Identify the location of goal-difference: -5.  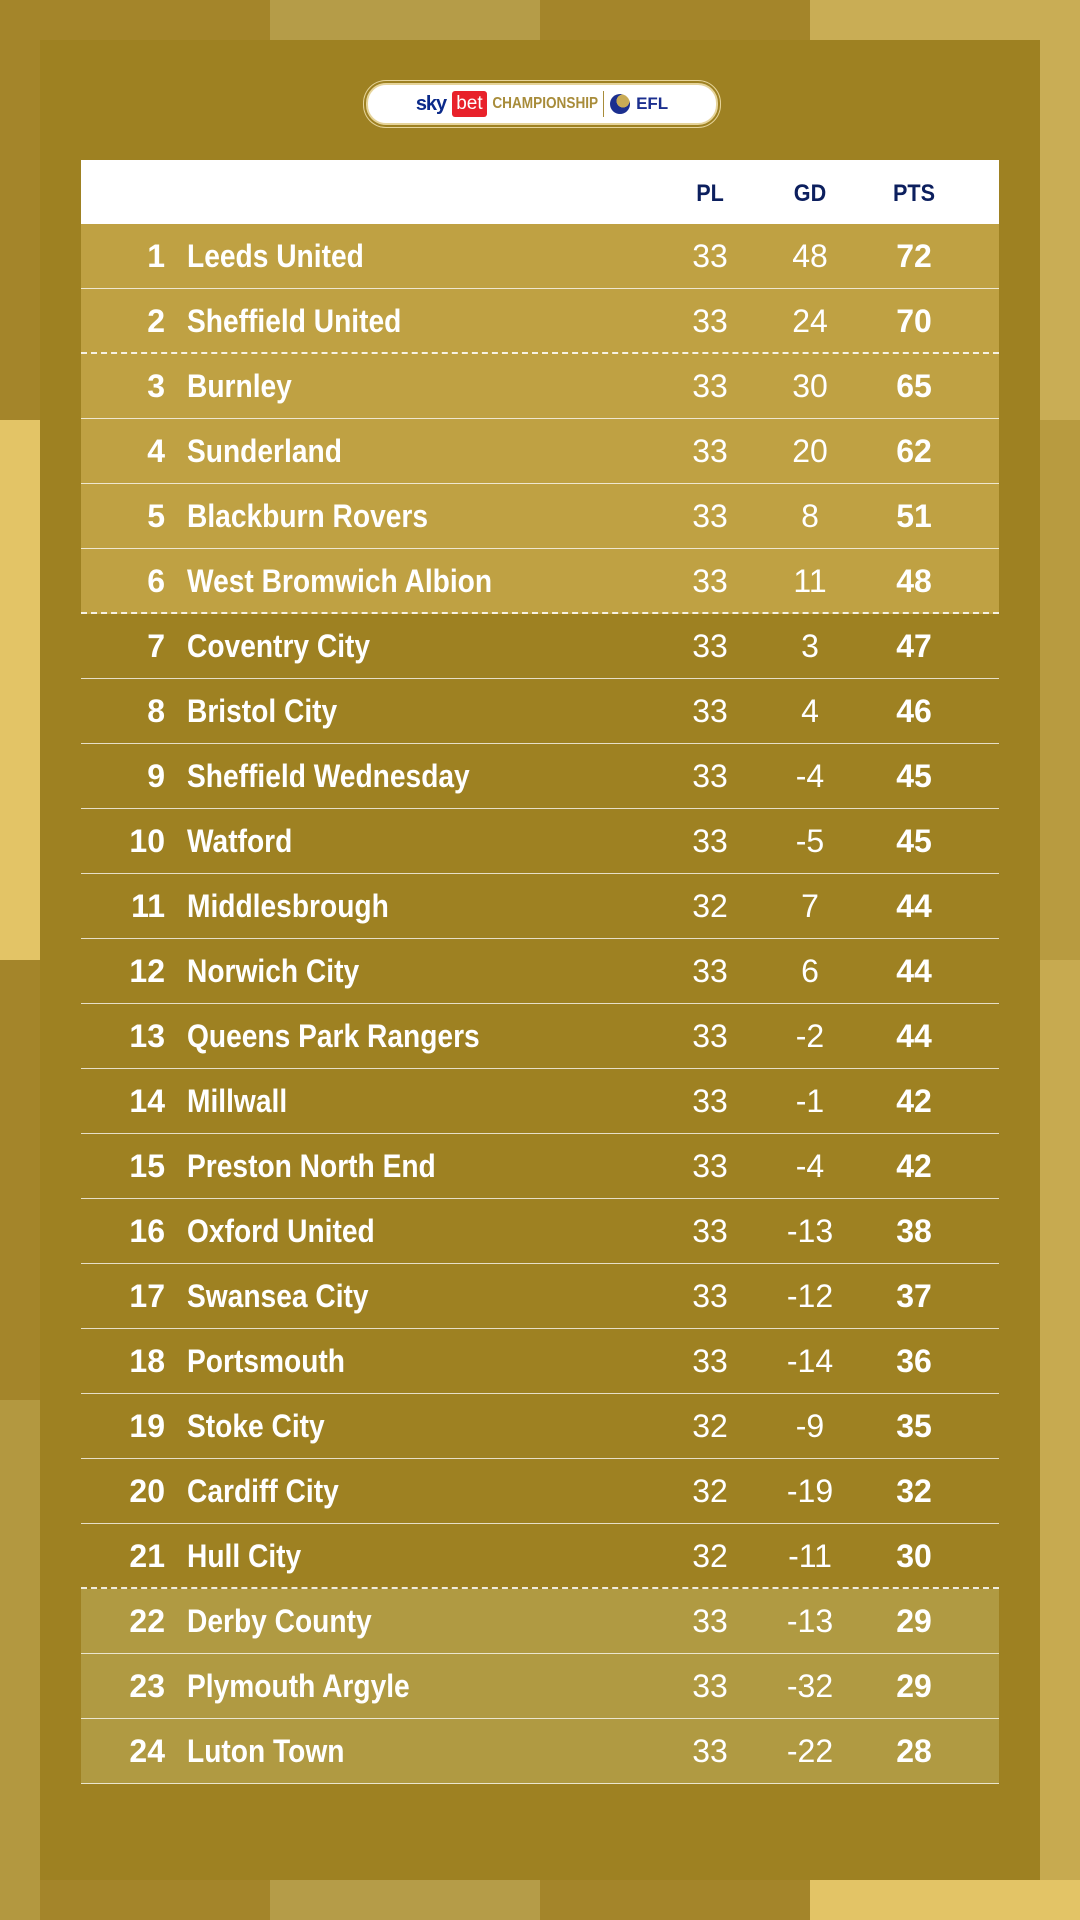
(810, 841).